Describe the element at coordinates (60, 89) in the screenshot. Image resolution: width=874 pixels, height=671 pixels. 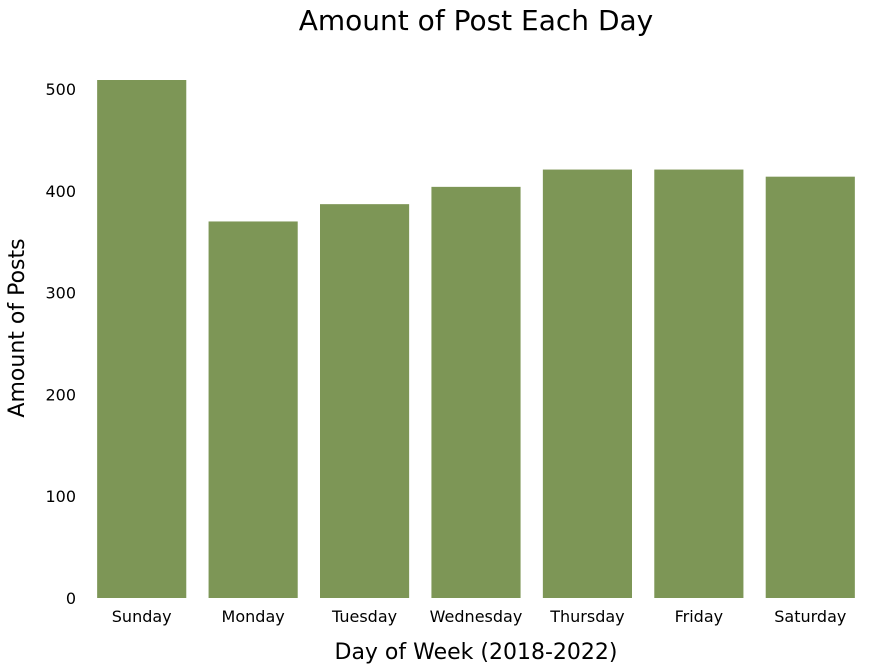
I see `y-tick-label-500: 500` at that location.